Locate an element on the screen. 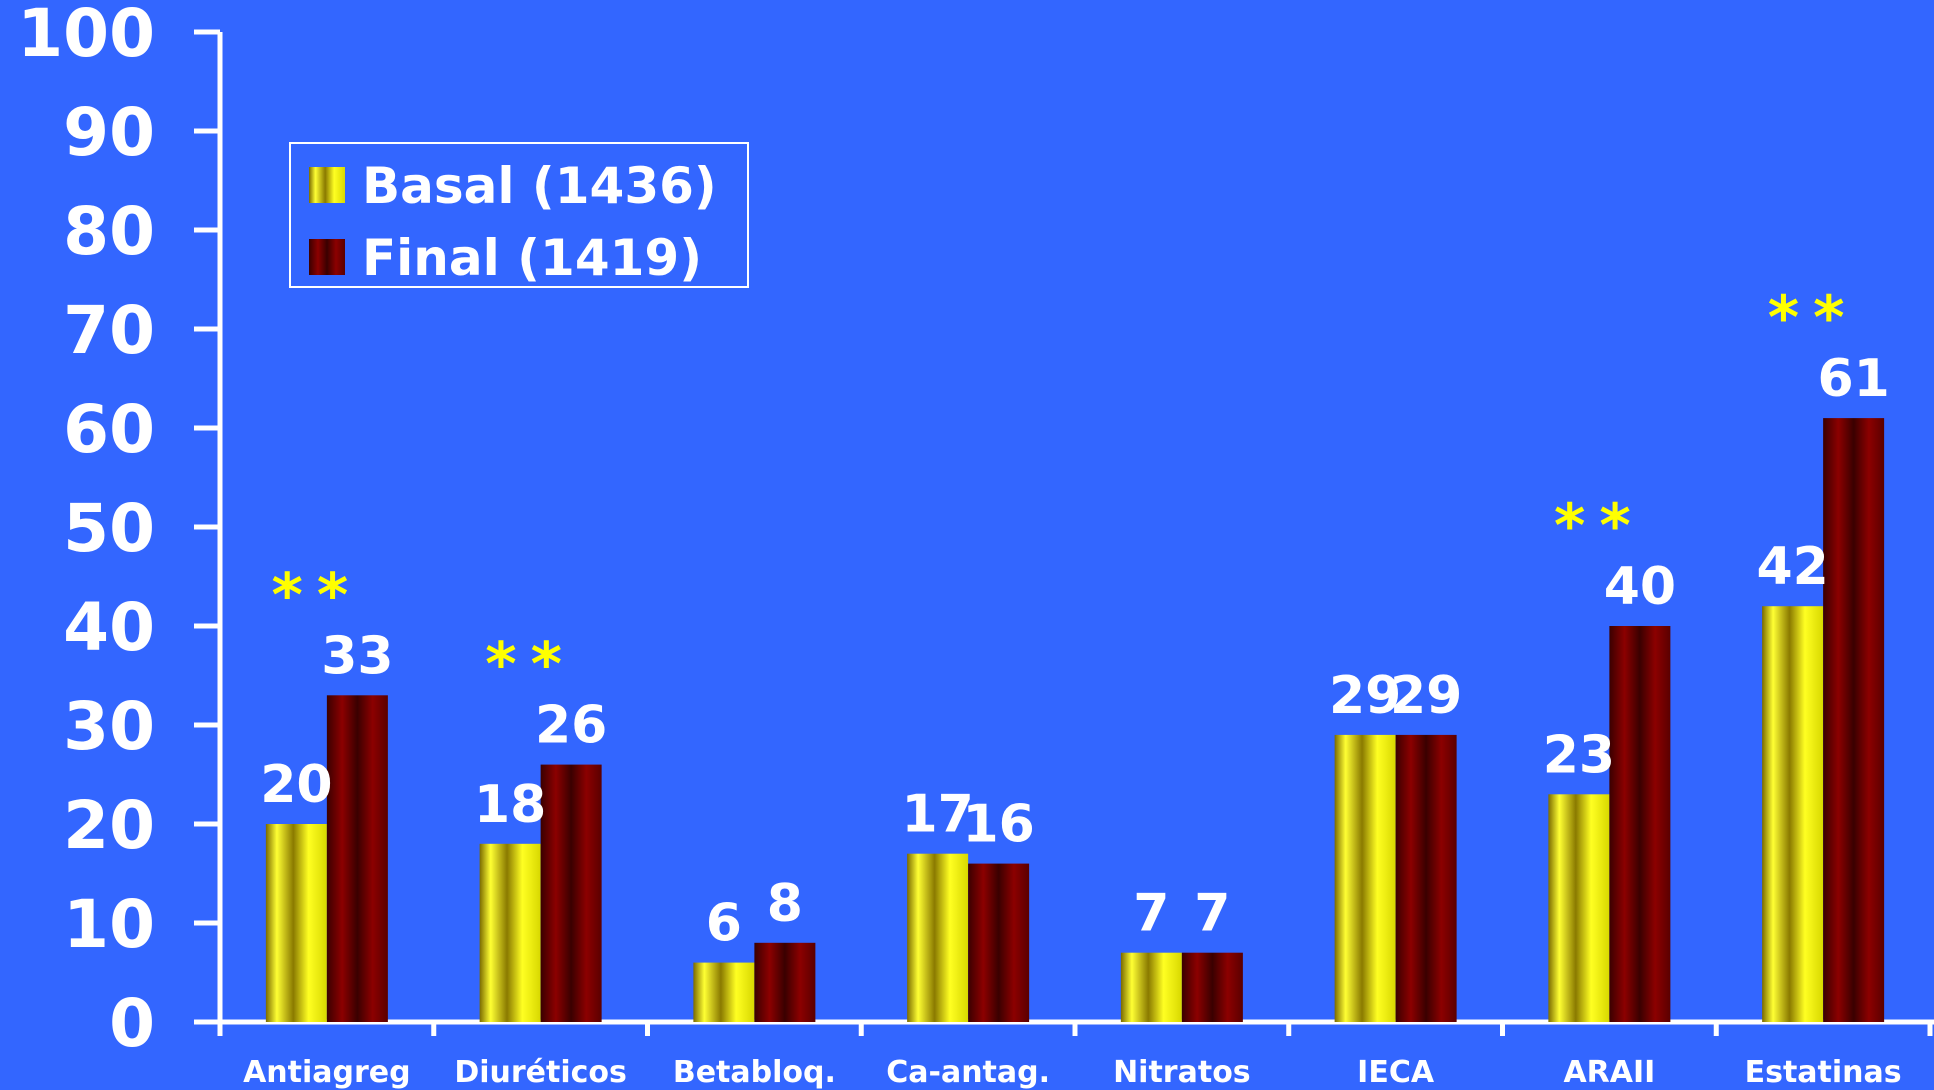  data-label-final: 7 is located at coordinates (1212, 914).